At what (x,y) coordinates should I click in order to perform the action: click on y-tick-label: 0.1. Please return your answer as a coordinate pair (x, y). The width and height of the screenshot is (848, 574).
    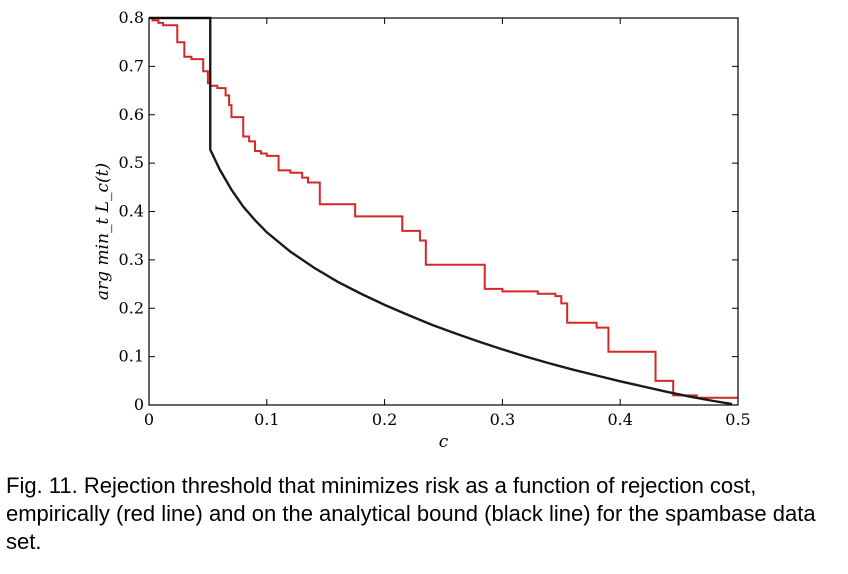
    Looking at the image, I should click on (131, 356).